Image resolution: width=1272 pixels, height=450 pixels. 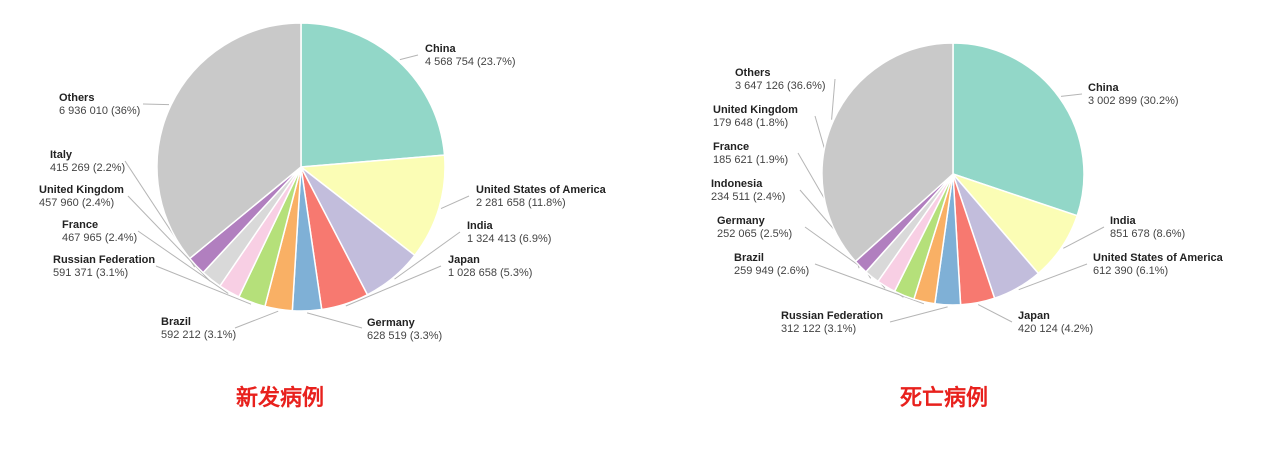 I want to click on slice-label-value: 312 122 (3.1%), so click(x=818, y=329).